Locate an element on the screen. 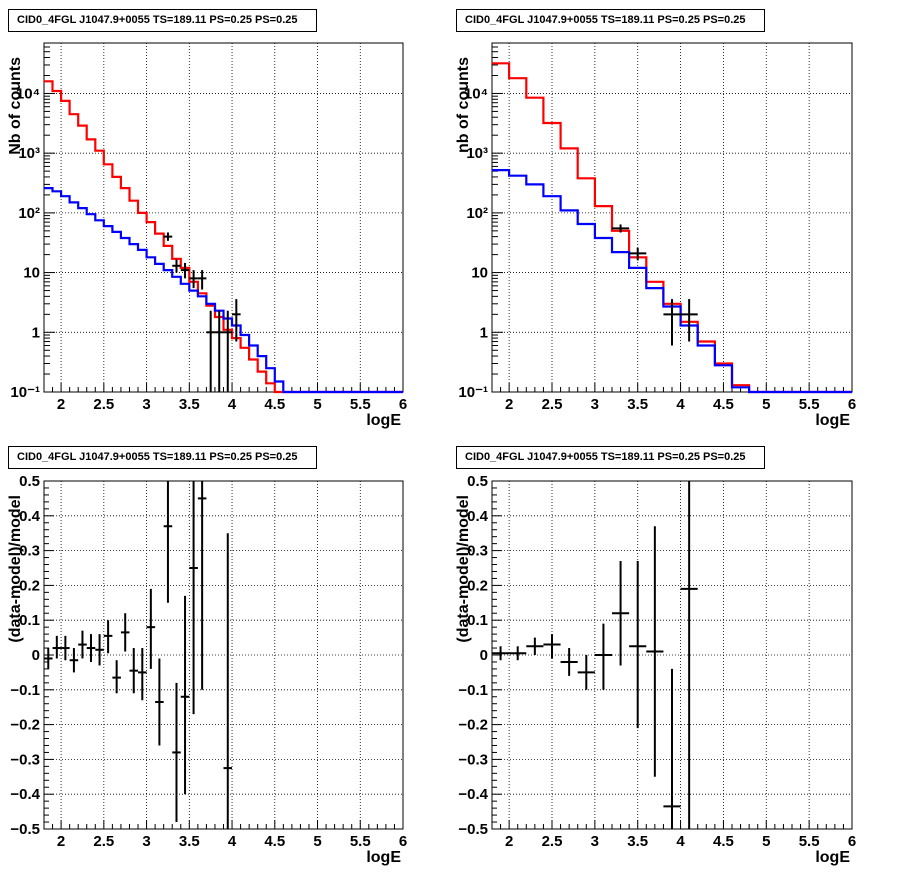 This screenshot has height=875, width=898. y-axis-label: Nb of counts is located at coordinates (15, 106).